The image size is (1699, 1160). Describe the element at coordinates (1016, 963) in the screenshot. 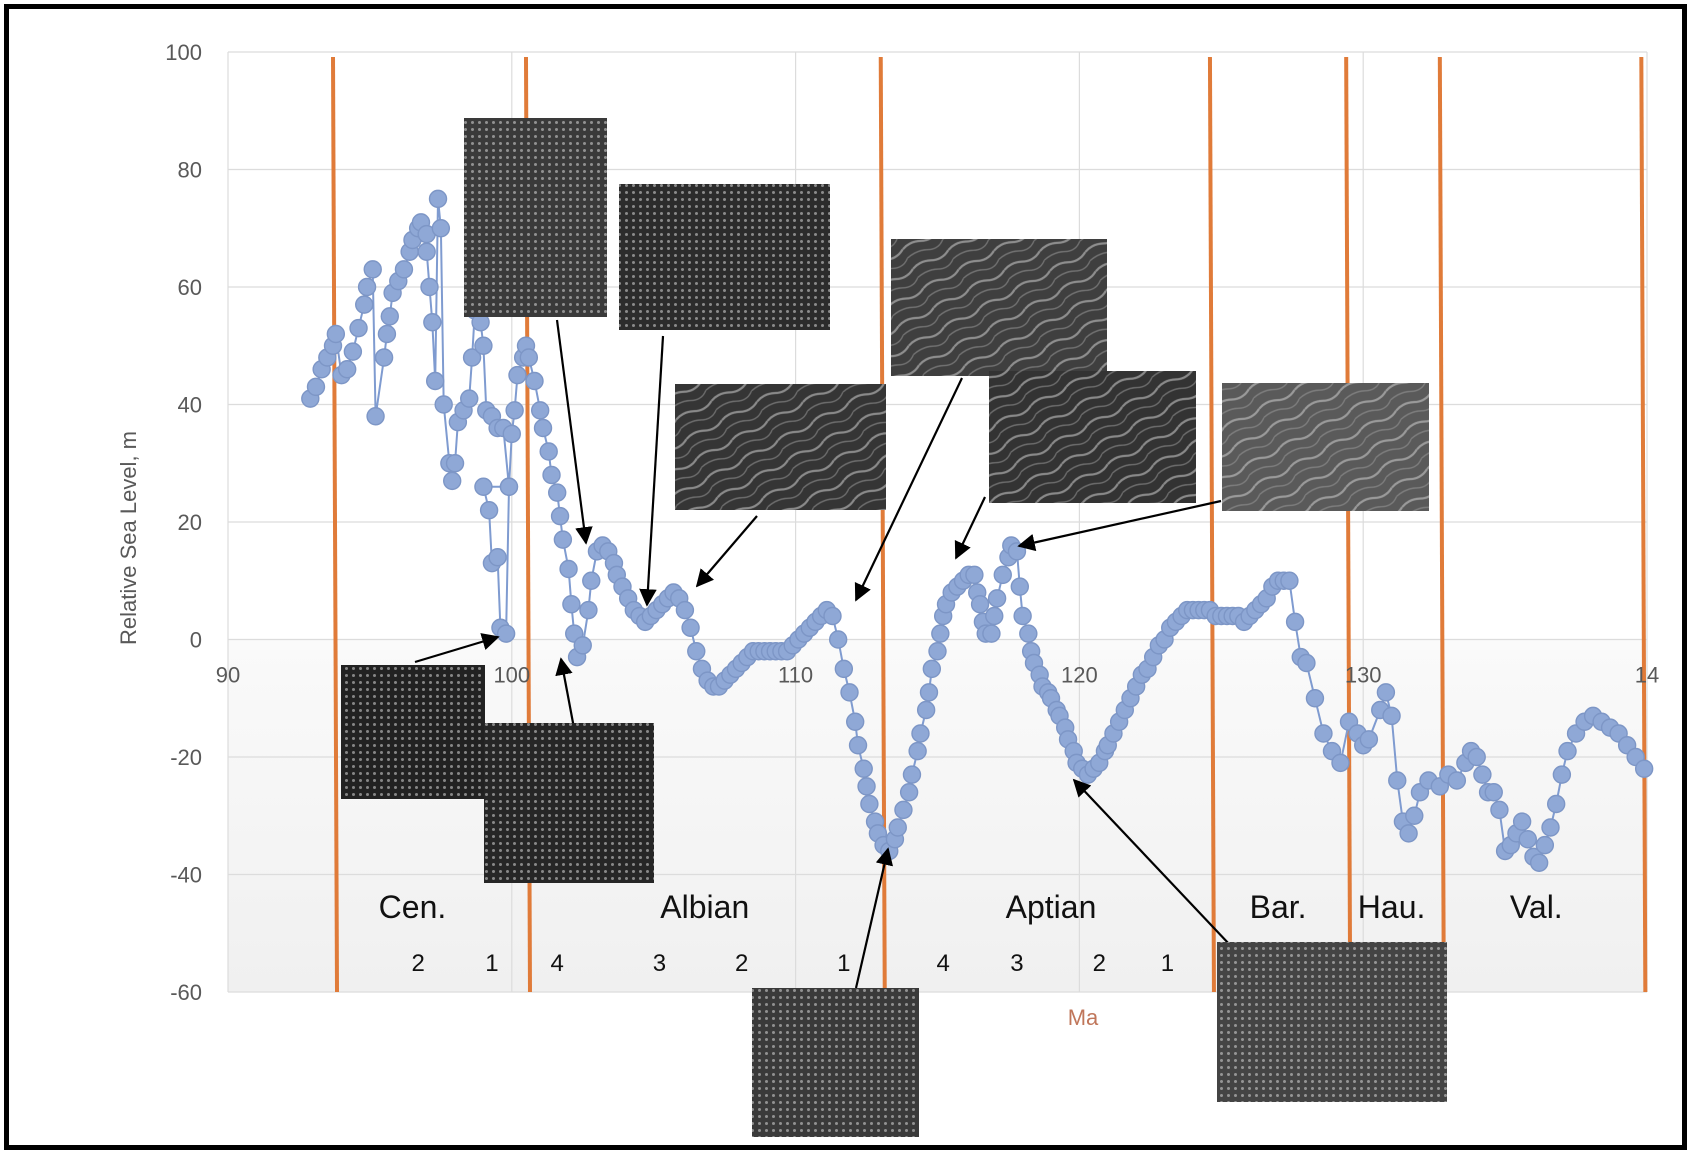

I see `substage-label: 3` at that location.